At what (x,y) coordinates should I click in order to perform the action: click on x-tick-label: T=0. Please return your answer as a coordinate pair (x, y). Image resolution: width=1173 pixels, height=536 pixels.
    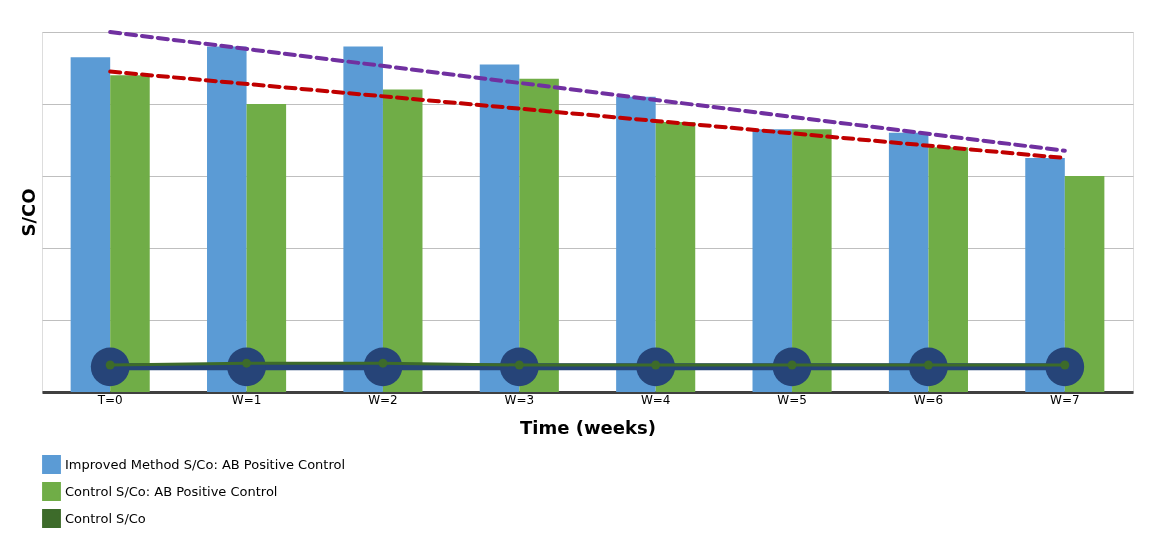
    Looking at the image, I should click on (109, 399).